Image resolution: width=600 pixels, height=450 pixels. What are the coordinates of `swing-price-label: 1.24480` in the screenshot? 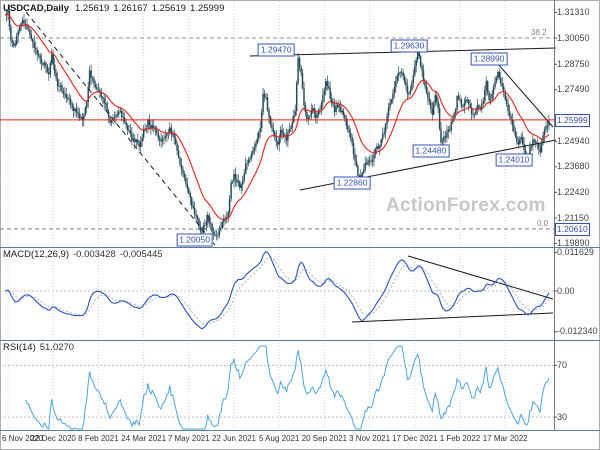 It's located at (431, 151).